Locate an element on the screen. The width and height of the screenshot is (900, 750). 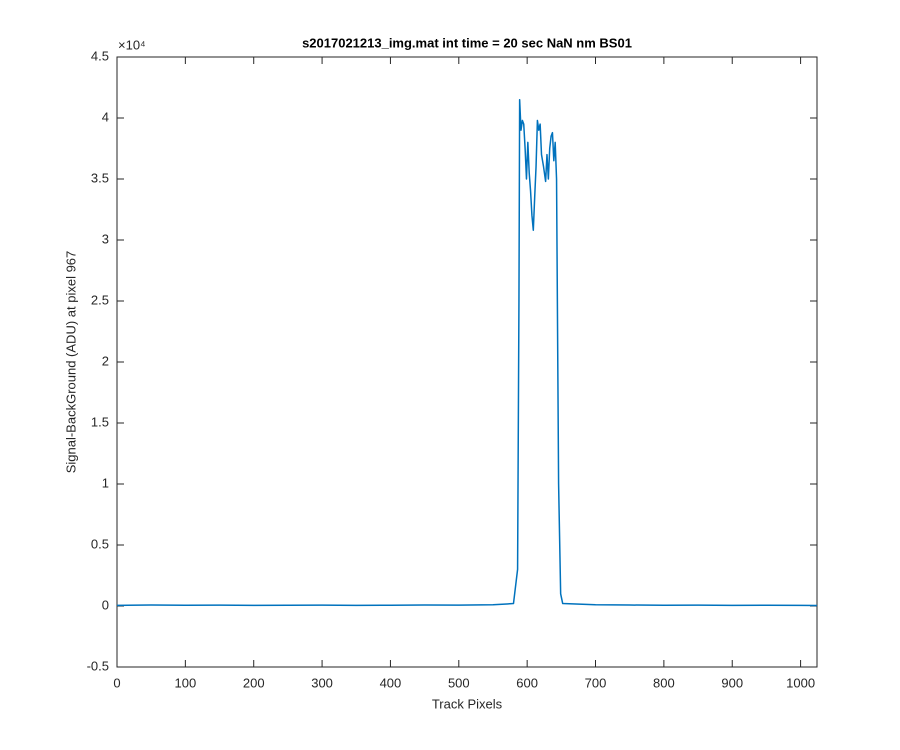
y-tick-label: 2 is located at coordinates (105, 360).